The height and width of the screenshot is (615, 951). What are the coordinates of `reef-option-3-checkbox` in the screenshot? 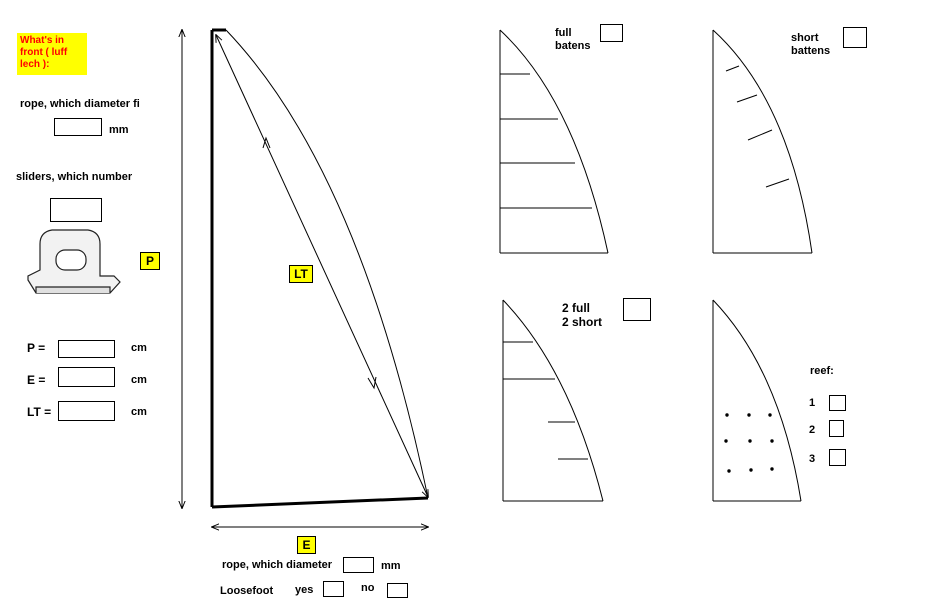 It's located at (837, 457).